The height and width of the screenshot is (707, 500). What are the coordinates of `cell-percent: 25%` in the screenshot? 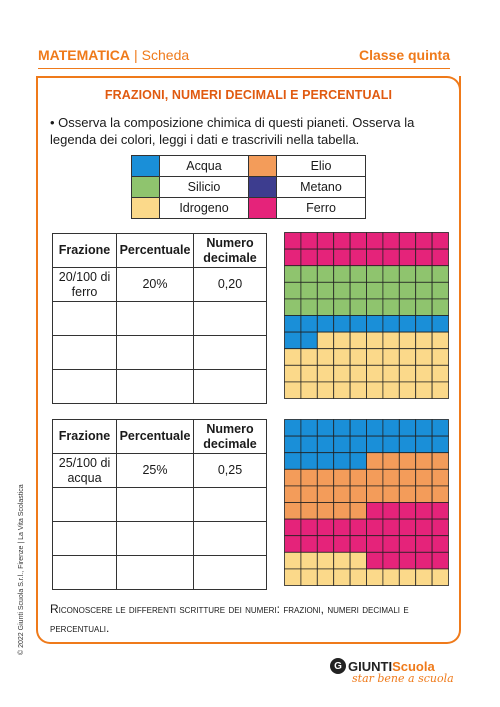 It's located at (155, 470).